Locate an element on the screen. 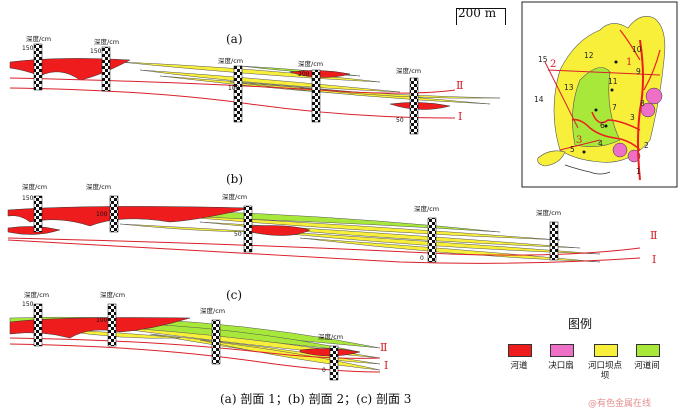  panel-b-label: (b) is located at coordinates (235, 179).